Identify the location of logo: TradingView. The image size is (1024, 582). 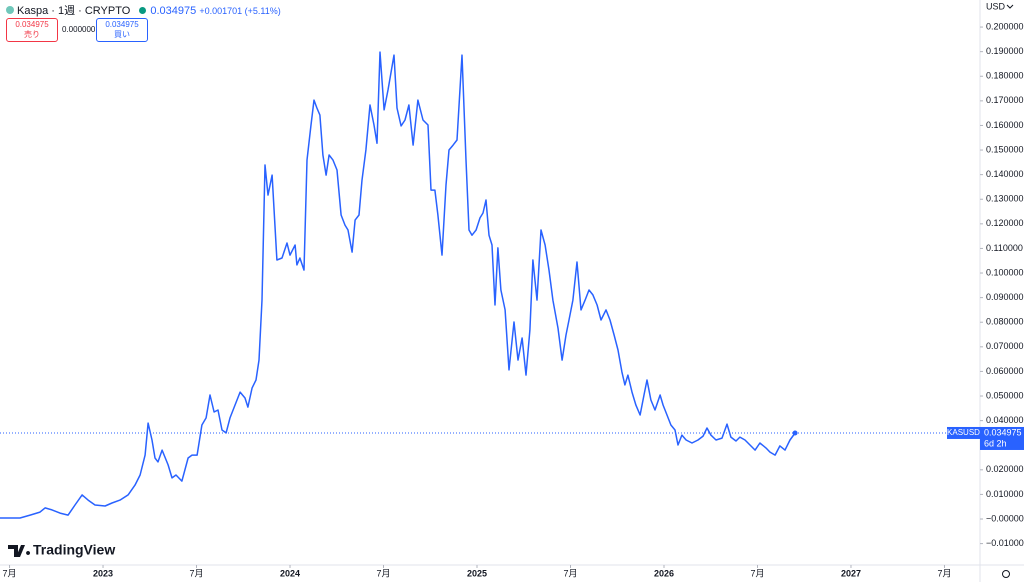
(61, 550).